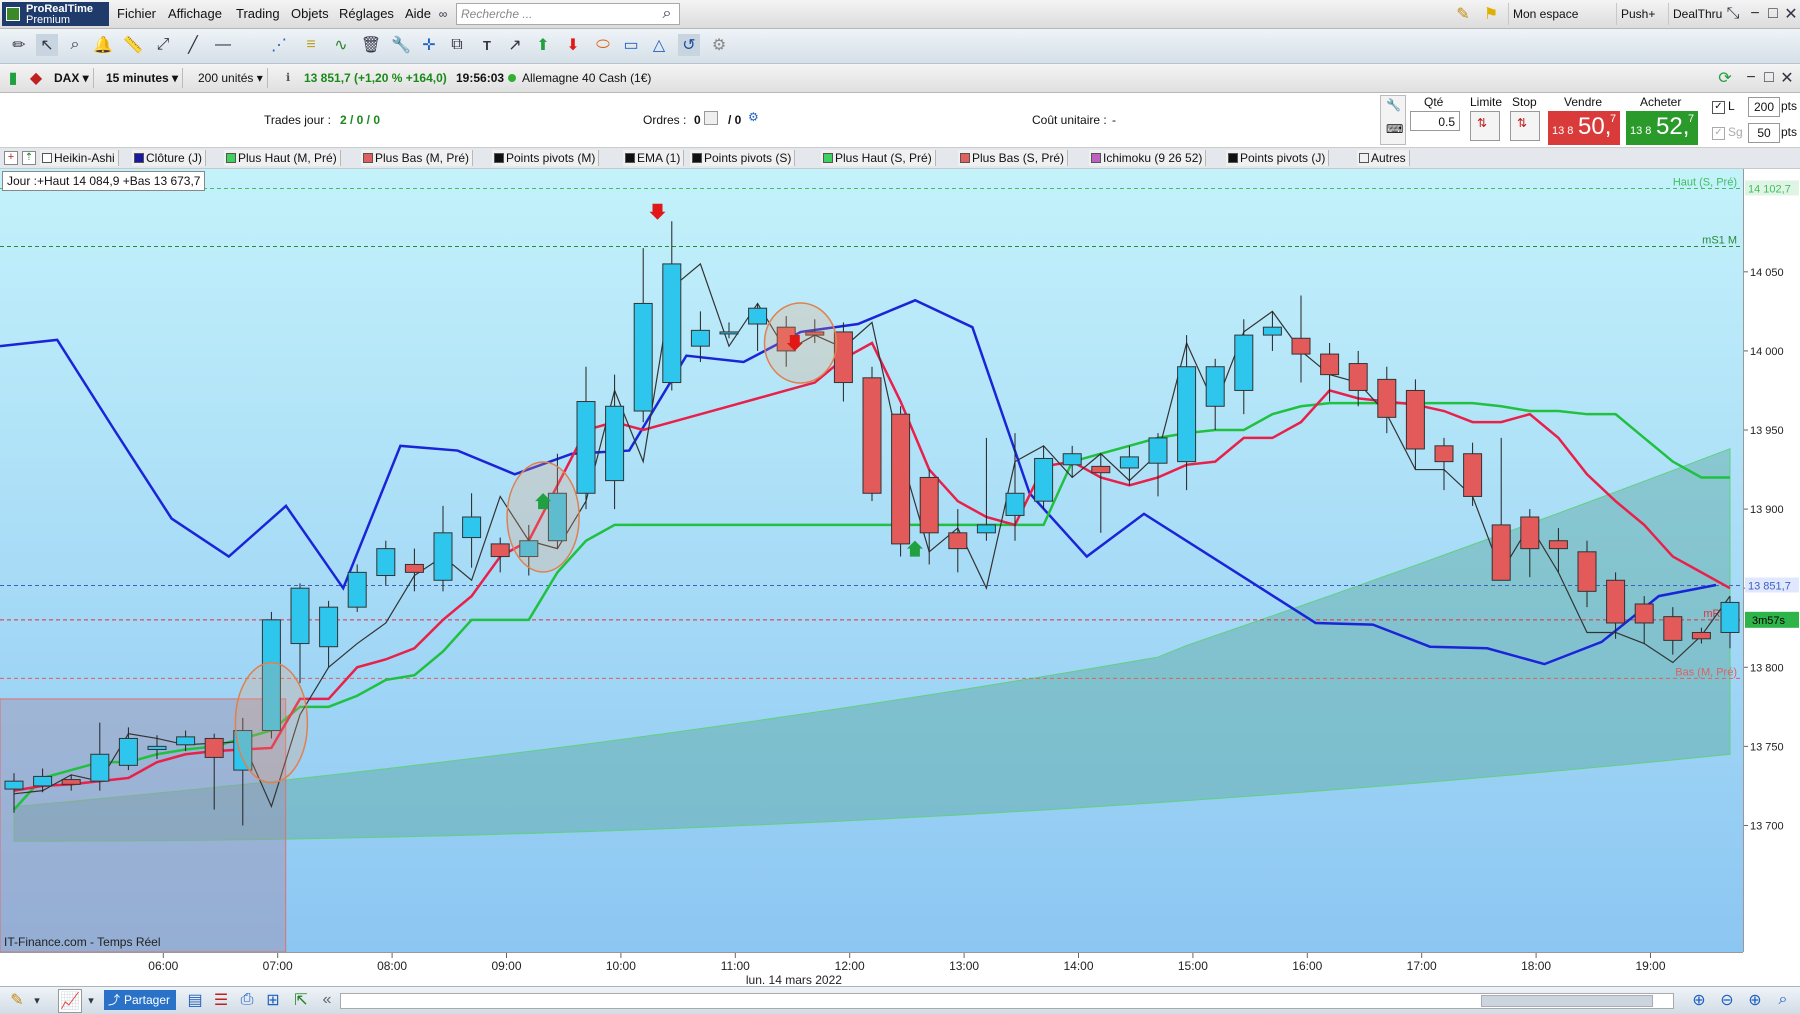 The width and height of the screenshot is (1800, 1014). Describe the element at coordinates (1783, 999) in the screenshot. I see `zoom-reset-icon: ⌕` at that location.